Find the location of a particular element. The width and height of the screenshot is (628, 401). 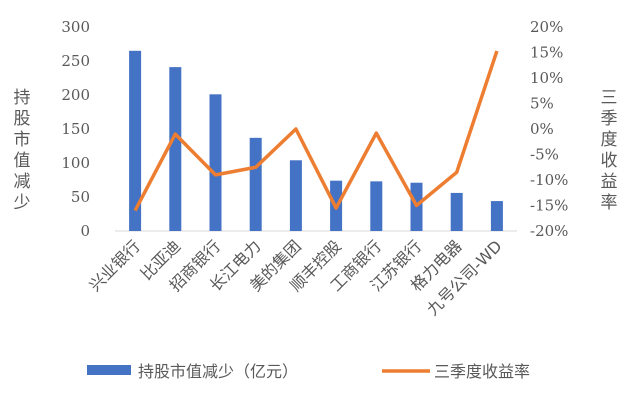

left-tick-label: 300 is located at coordinates (75, 27).